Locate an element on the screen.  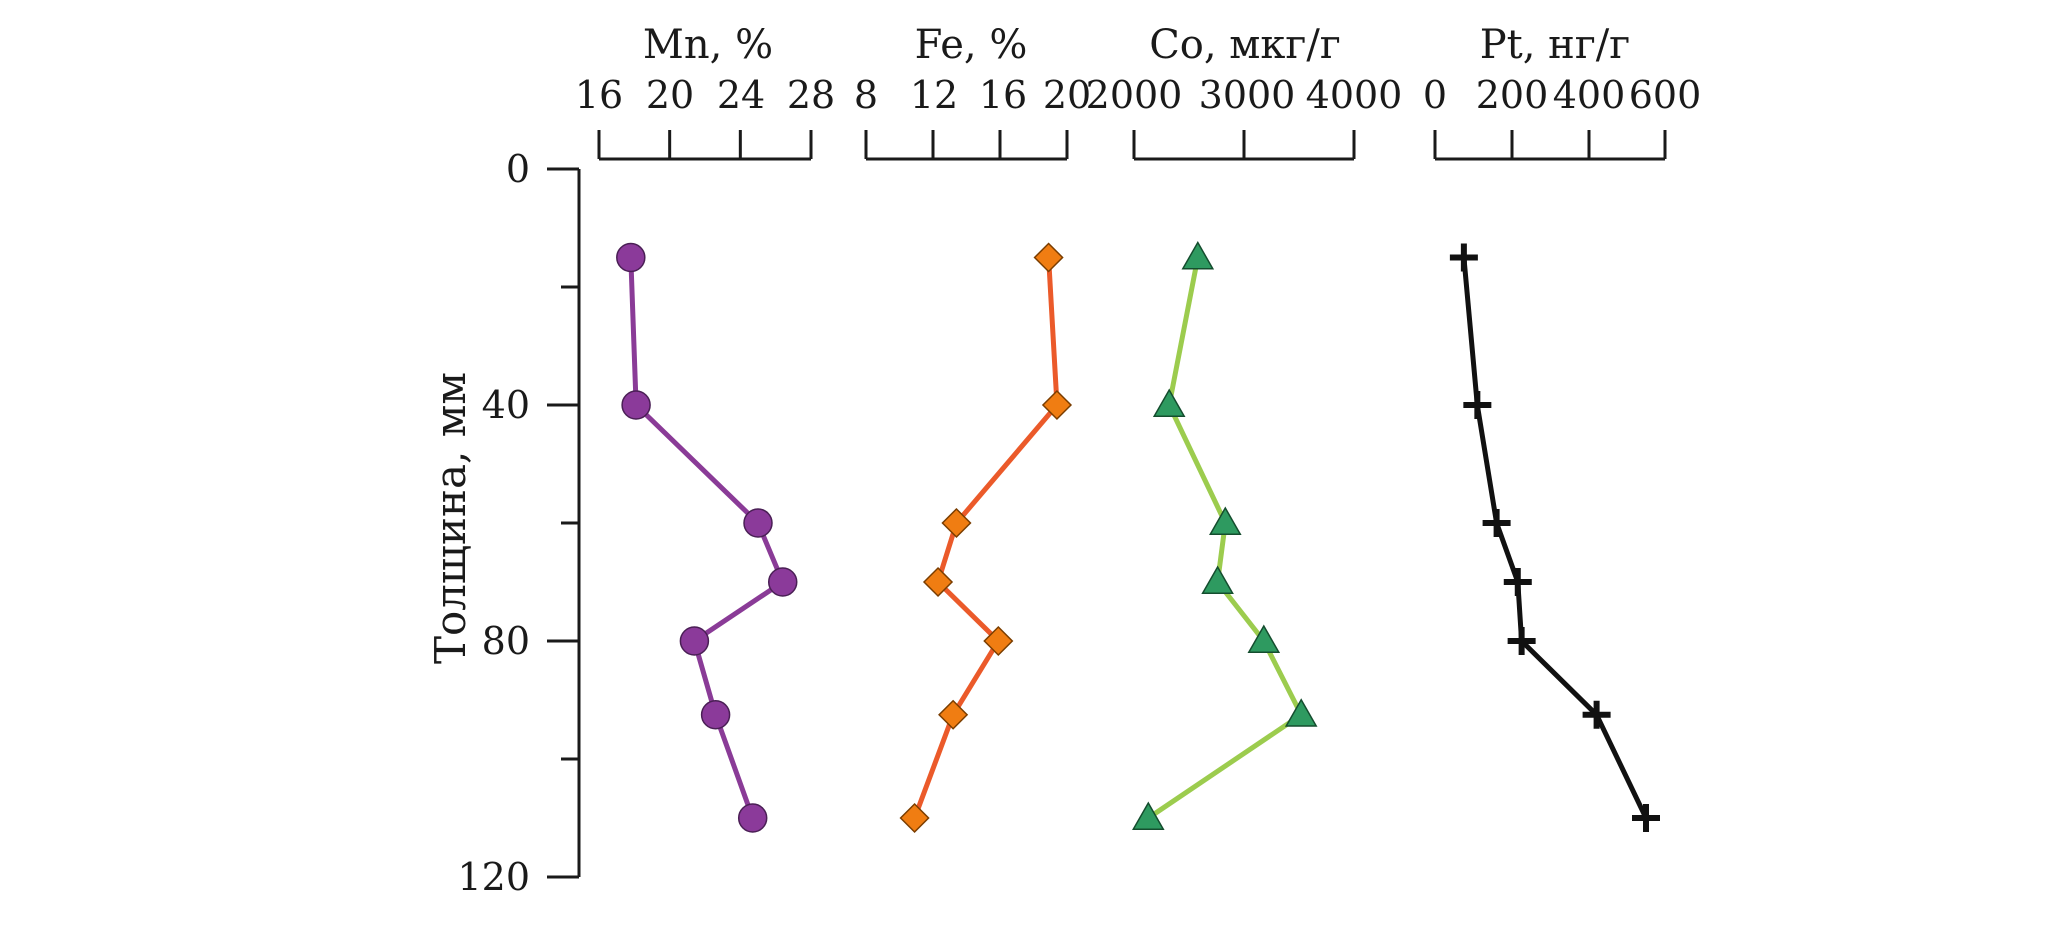
pt-series-markers is located at coordinates (1554, 537).